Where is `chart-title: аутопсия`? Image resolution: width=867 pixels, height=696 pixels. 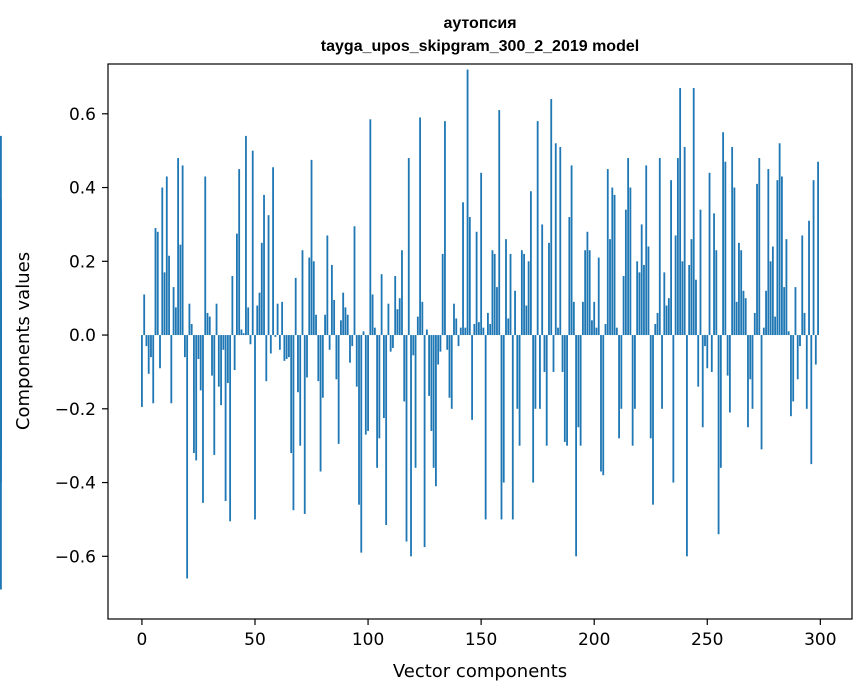 chart-title: аутопсия is located at coordinates (479, 23).